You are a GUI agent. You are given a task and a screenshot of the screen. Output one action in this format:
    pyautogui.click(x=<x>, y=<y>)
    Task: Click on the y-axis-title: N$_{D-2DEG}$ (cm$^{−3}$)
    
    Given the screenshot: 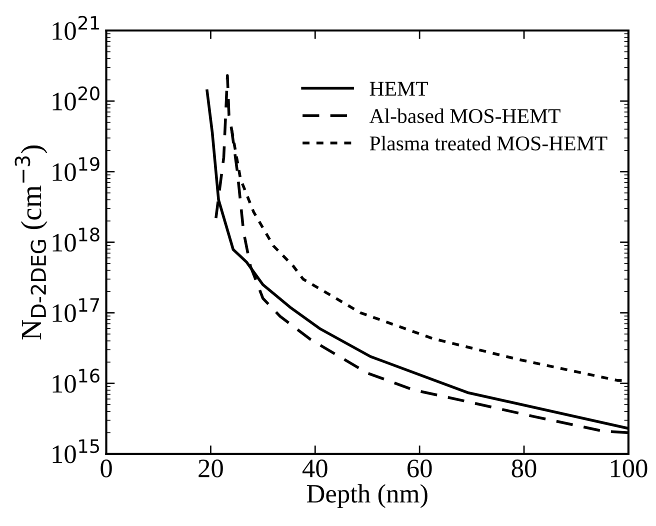 What is the action you would take?
    pyautogui.click(x=31, y=242)
    